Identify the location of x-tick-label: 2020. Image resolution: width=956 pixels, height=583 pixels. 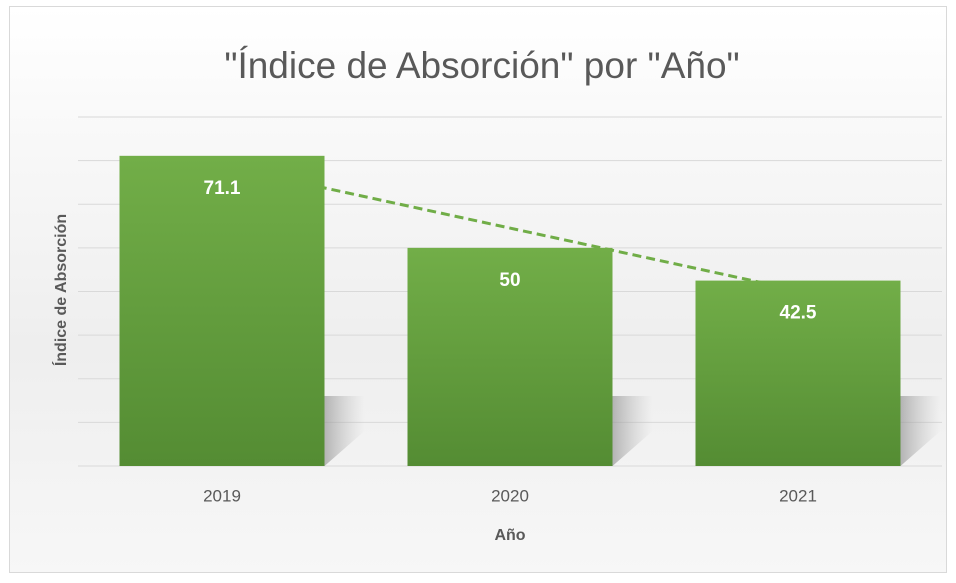
(510, 495).